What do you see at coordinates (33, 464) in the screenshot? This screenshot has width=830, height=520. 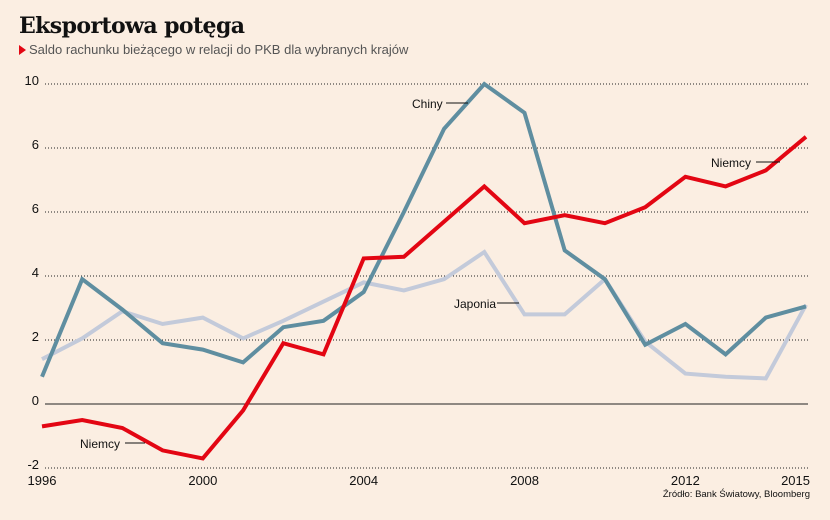 I see `y-tick-label: -2` at bounding box center [33, 464].